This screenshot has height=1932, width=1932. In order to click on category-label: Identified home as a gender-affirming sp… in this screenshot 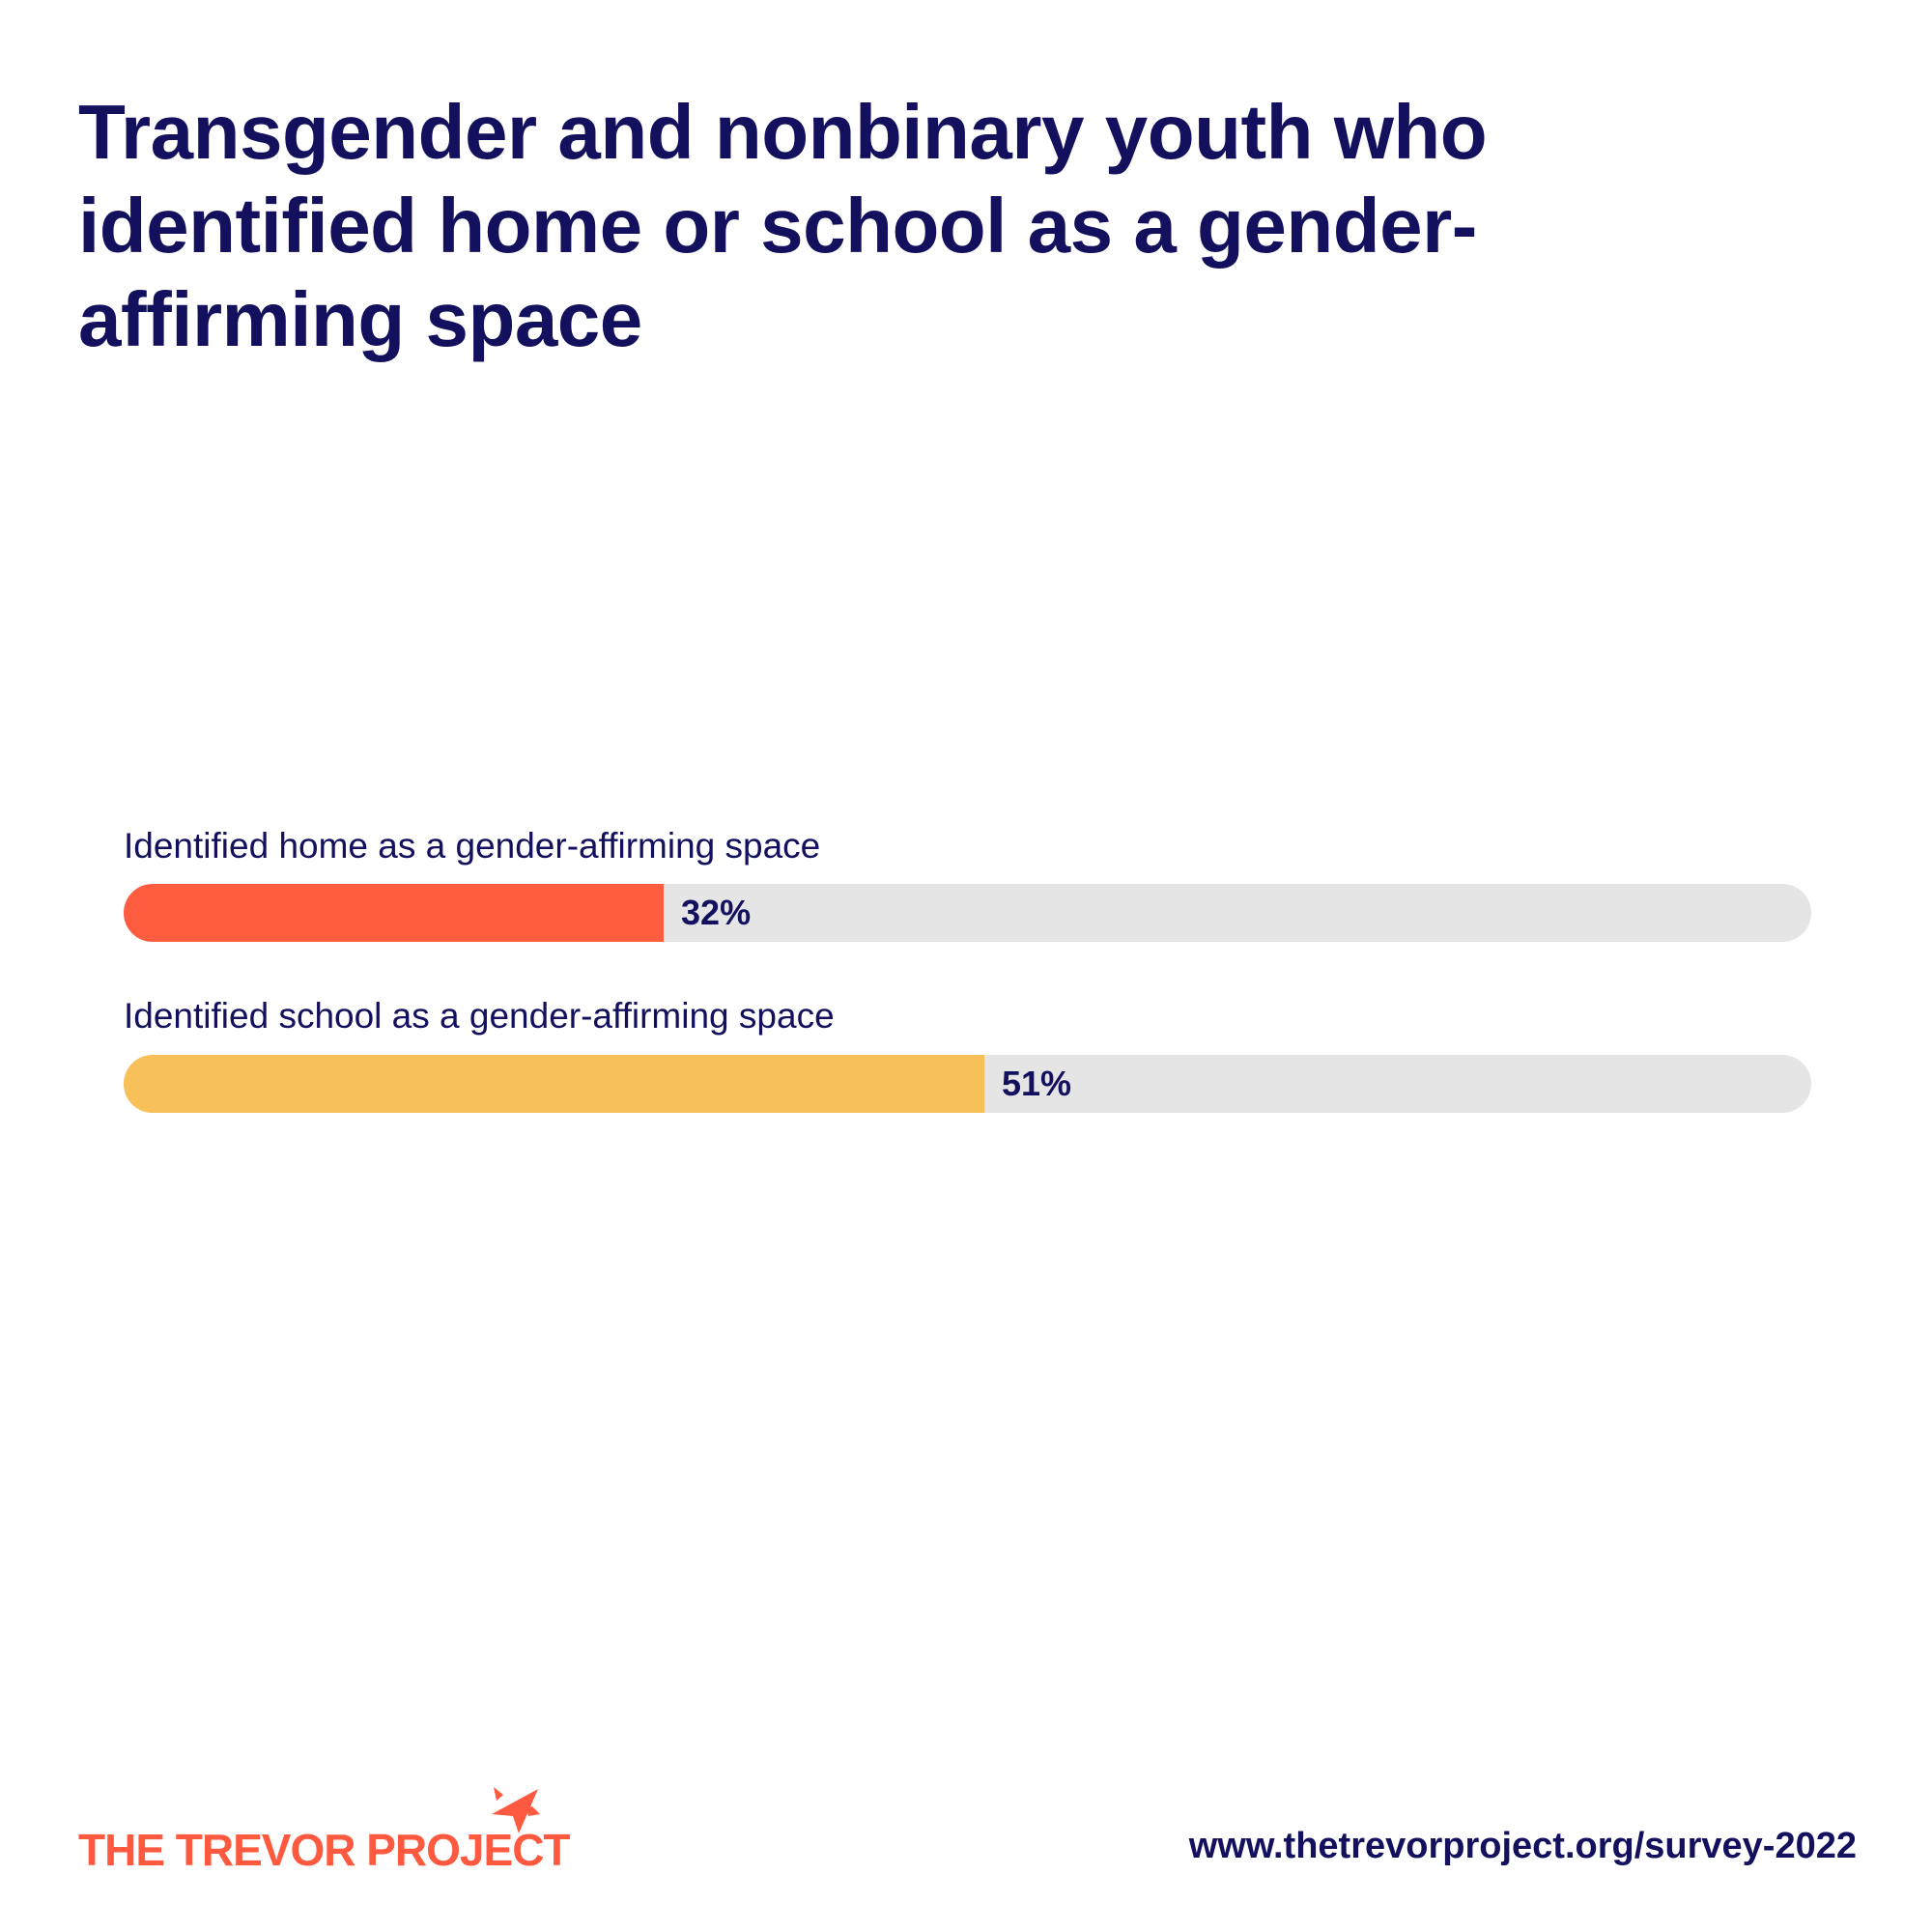, I will do `click(472, 846)`.